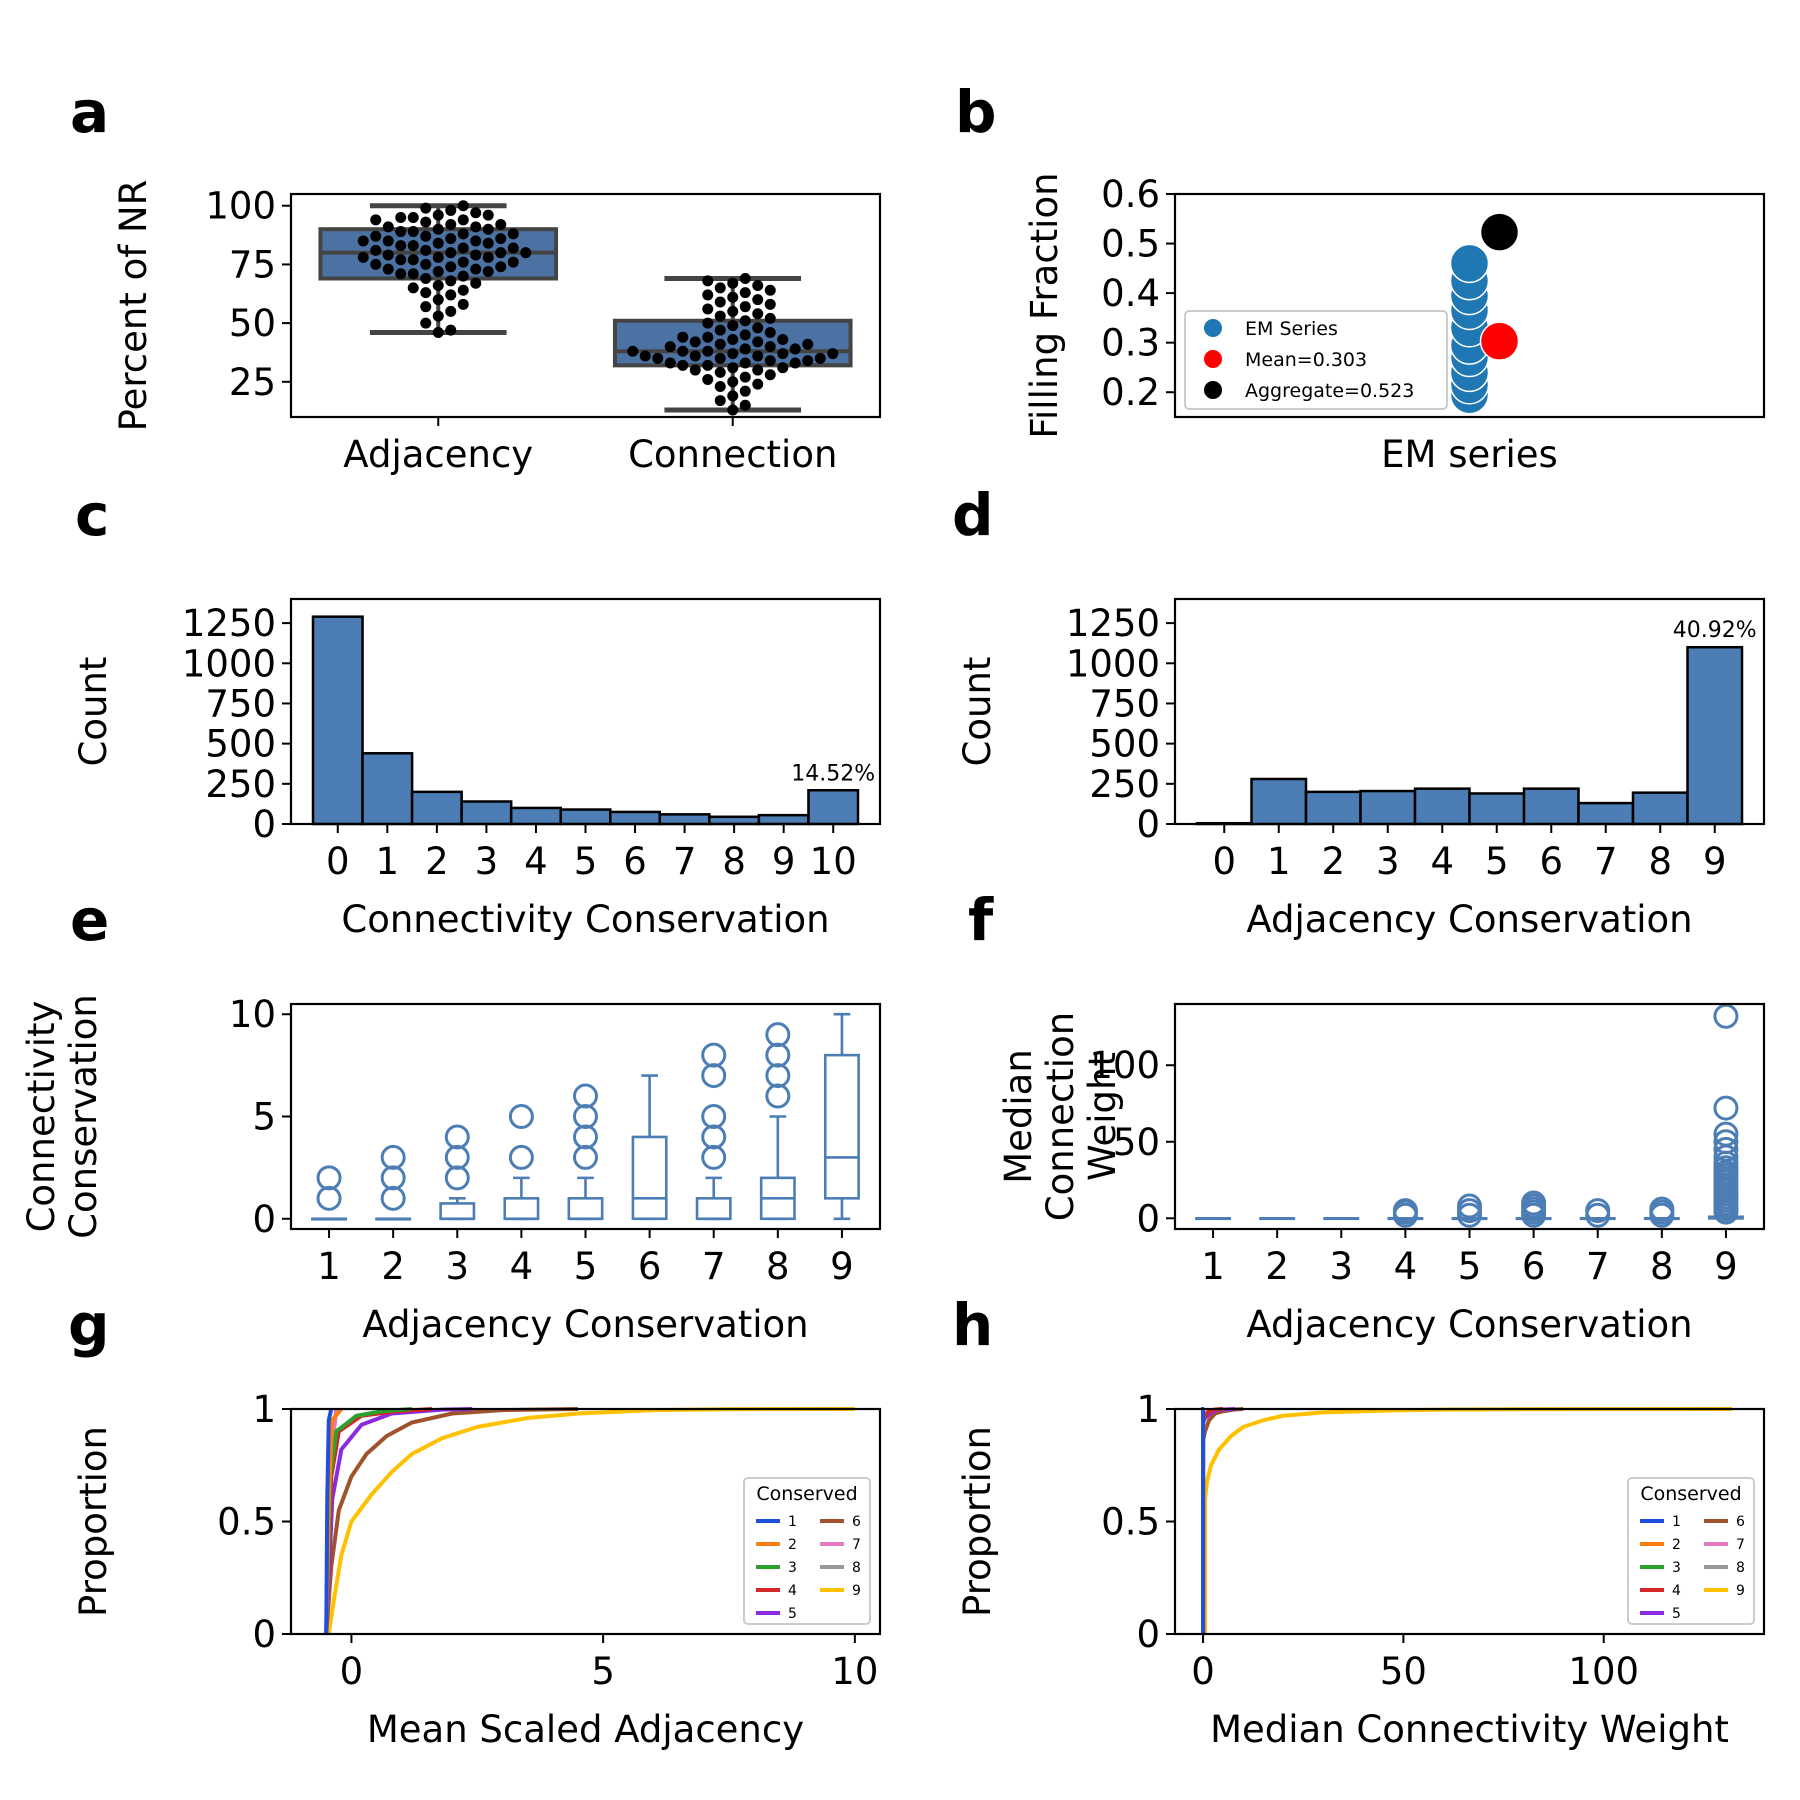  I want to click on legend-entry: 1, so click(792, 1522).